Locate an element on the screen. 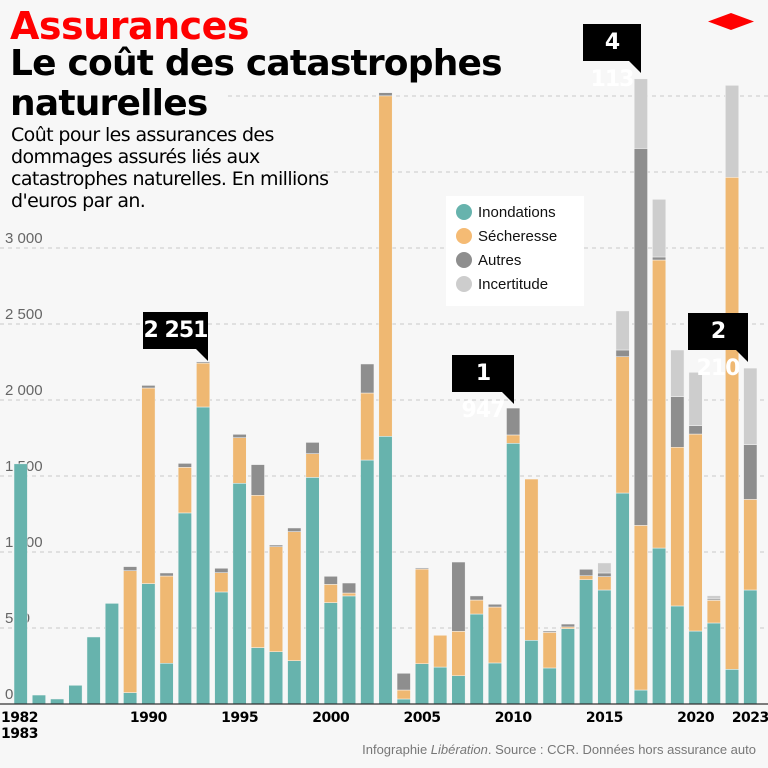 The height and width of the screenshot is (768, 768). bar-stack-1997 is located at coordinates (276, 624).